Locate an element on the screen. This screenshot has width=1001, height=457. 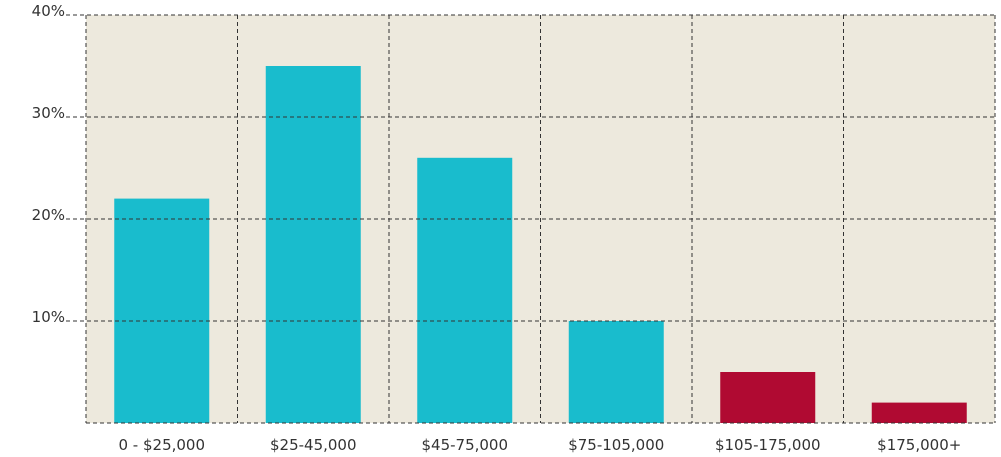
x-tick-label: $175,000+ is located at coordinates (919, 445).